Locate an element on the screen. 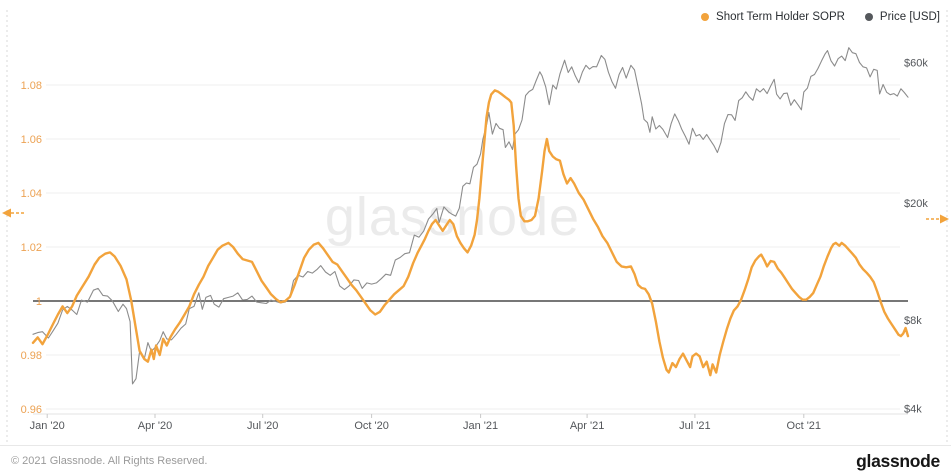  legend: Short Term Holder SOPR Price [USD] is located at coordinates (820, 17).